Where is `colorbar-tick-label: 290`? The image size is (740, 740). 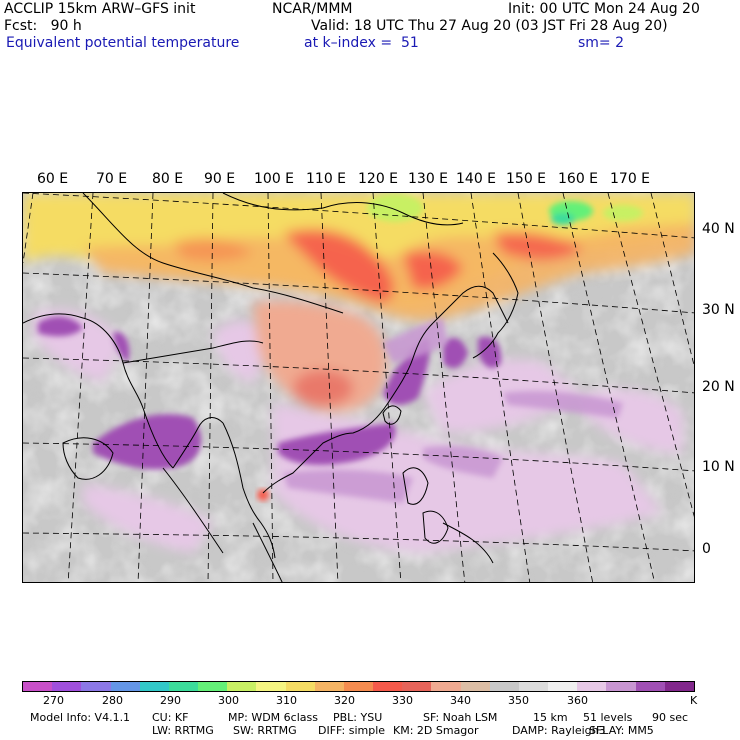
colorbar-tick-label: 290 is located at coordinates (170, 700).